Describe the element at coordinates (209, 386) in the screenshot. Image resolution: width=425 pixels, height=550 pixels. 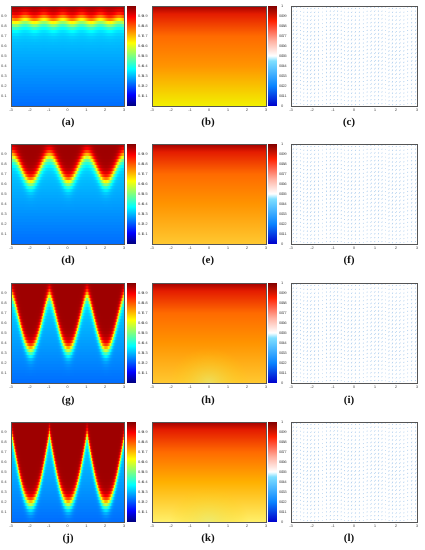
I see `panel-h-x-tick: 0` at that location.